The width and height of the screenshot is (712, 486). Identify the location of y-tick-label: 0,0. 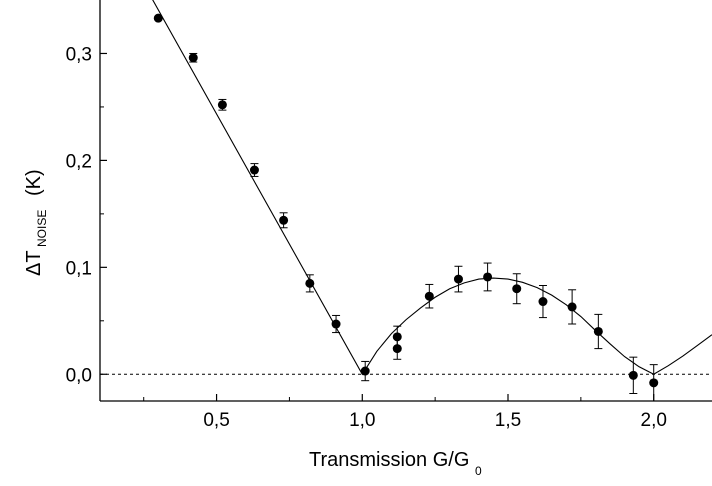
(79, 375).